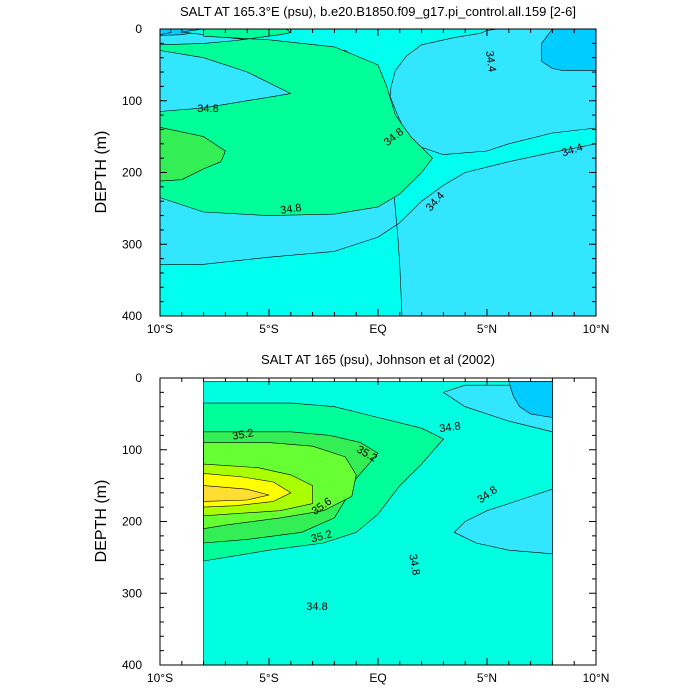  I want to click on contour-label: 34.4, so click(490, 61).